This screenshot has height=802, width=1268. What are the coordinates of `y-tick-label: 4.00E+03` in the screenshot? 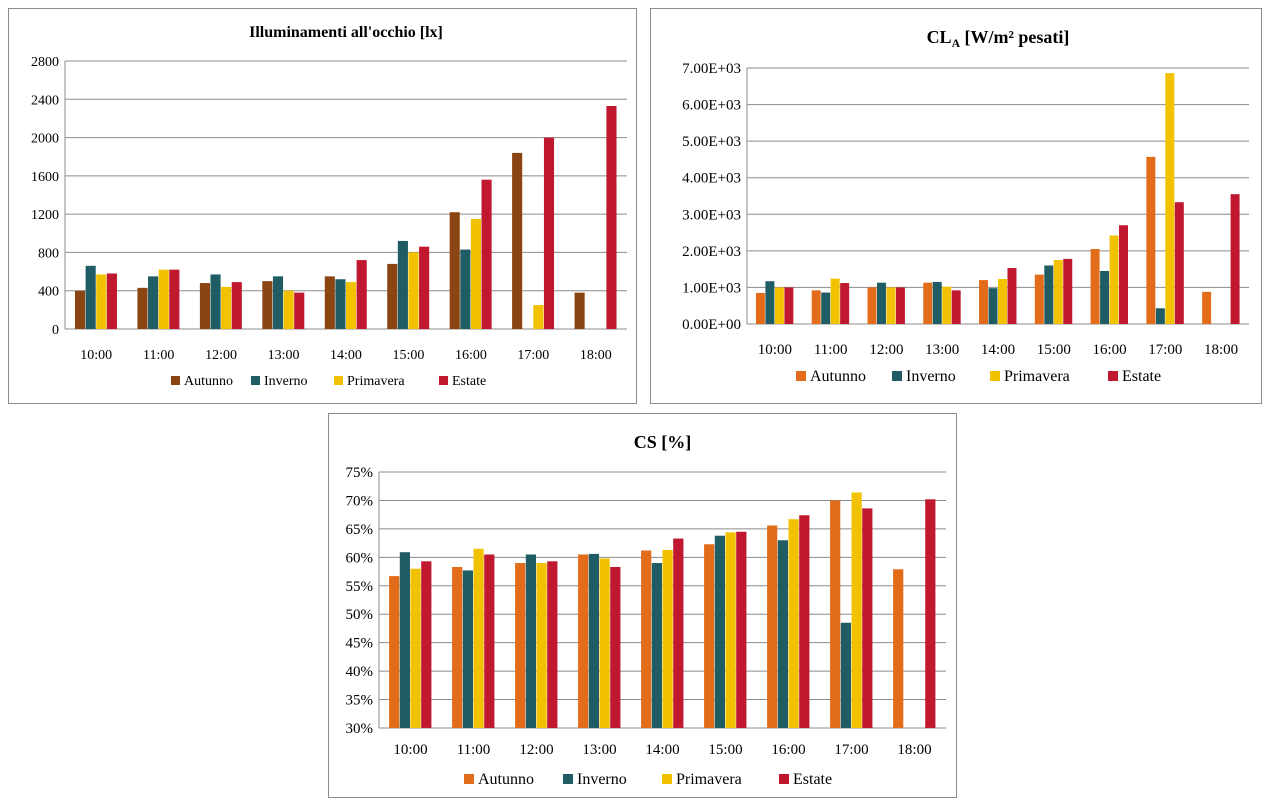 It's located at (711, 179).